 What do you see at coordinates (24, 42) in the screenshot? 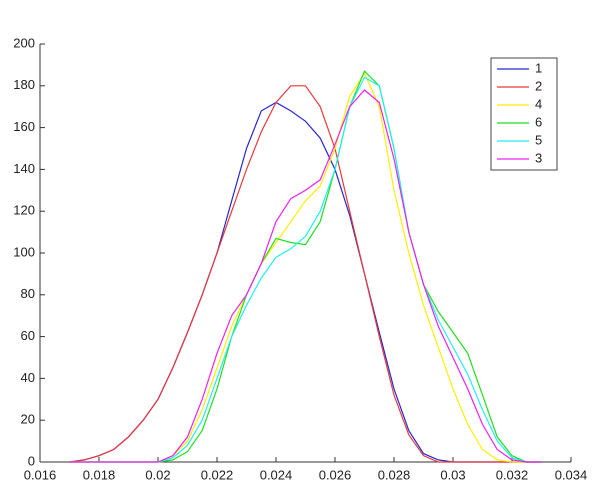
I see `y-tick-label: 200` at bounding box center [24, 42].